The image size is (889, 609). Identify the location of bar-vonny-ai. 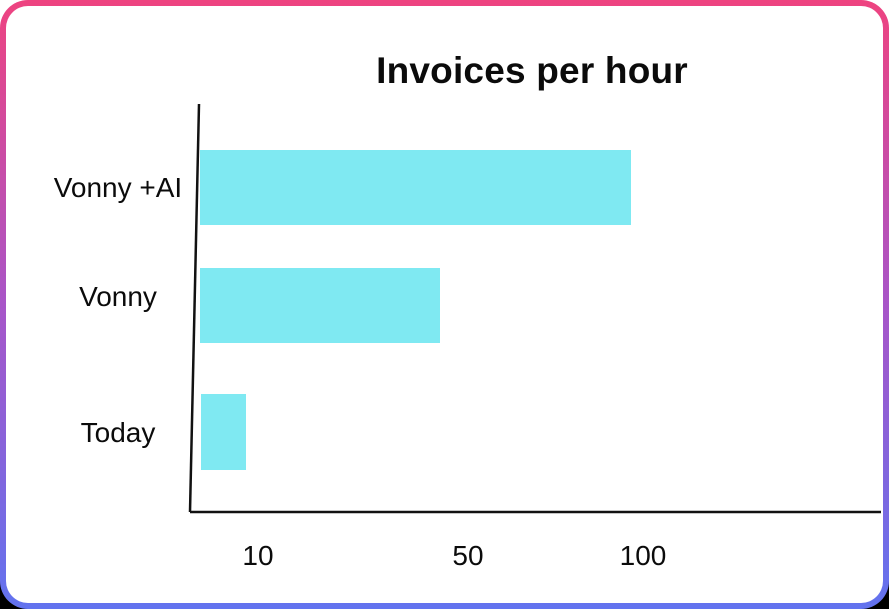
(415, 187).